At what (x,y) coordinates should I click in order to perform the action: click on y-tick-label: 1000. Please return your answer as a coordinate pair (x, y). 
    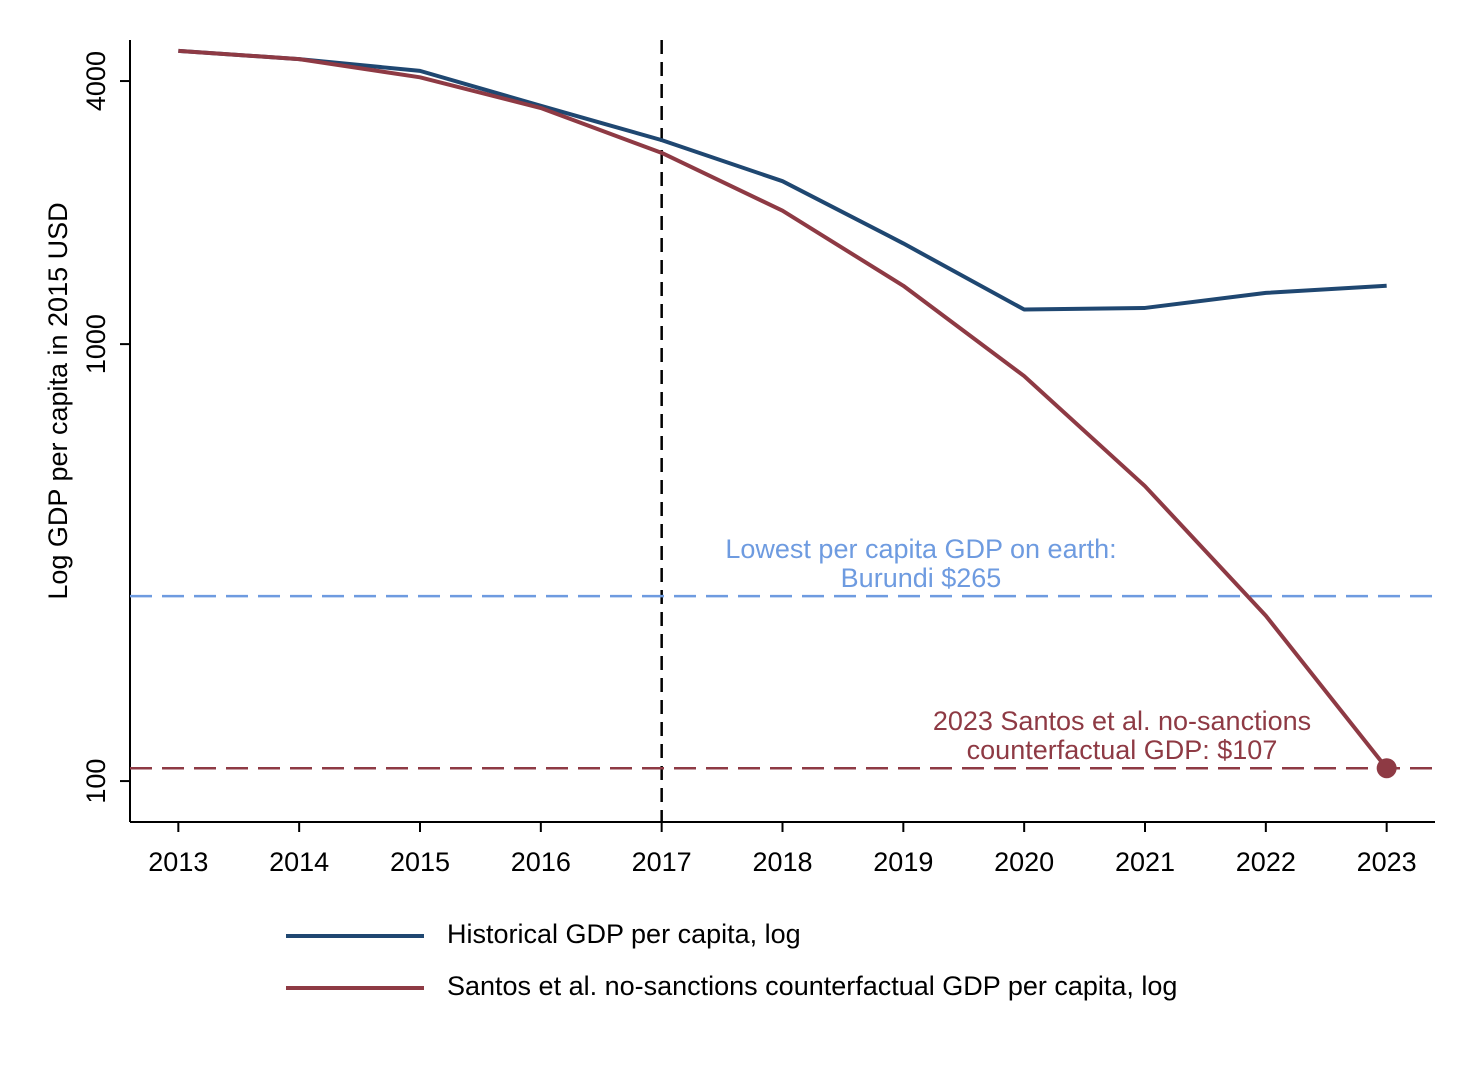
    Looking at the image, I should click on (96, 344).